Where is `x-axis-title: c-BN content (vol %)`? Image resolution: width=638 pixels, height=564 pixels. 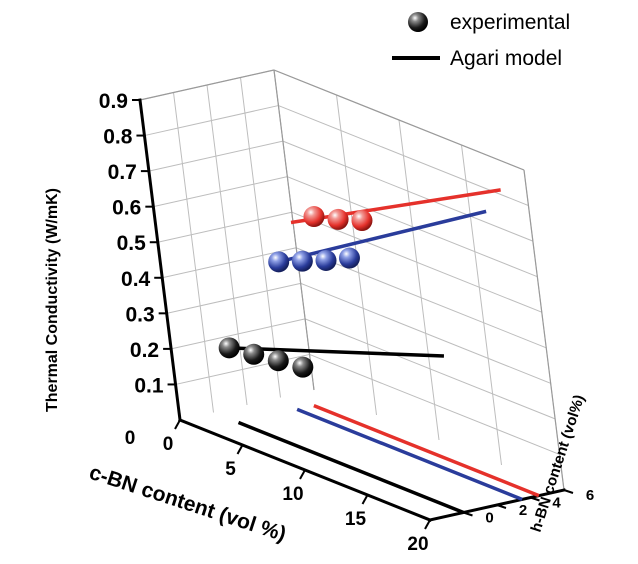 x-axis-title: c-BN content (vol %) is located at coordinates (187, 503).